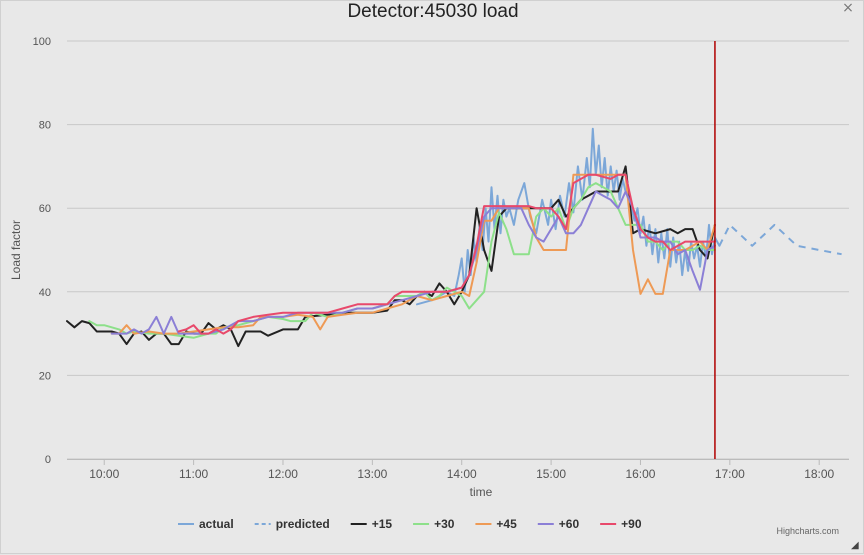 Image resolution: width=864 pixels, height=555 pixels. What do you see at coordinates (848, 8) in the screenshot?
I see `close-icon: ×` at bounding box center [848, 8].